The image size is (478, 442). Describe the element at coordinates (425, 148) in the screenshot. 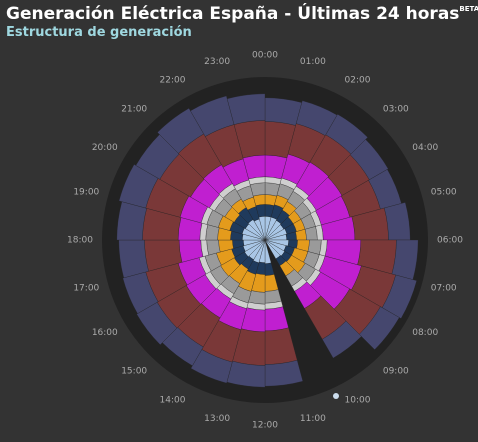

I see `hour-label: 04:00` at that location.